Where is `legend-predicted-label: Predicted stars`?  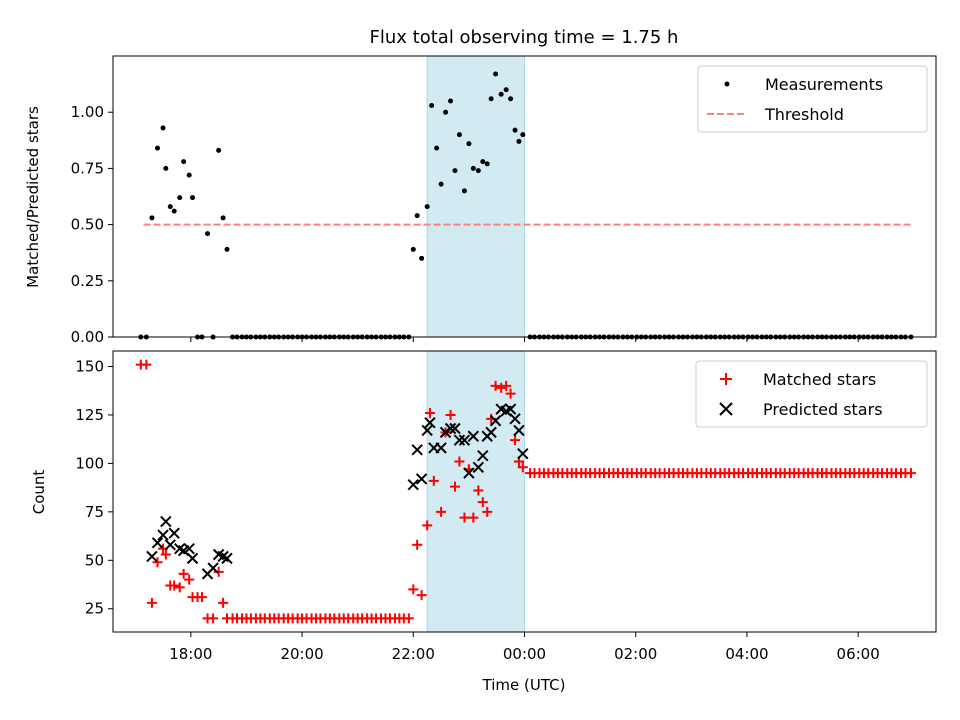 legend-predicted-label: Predicted stars is located at coordinates (823, 409).